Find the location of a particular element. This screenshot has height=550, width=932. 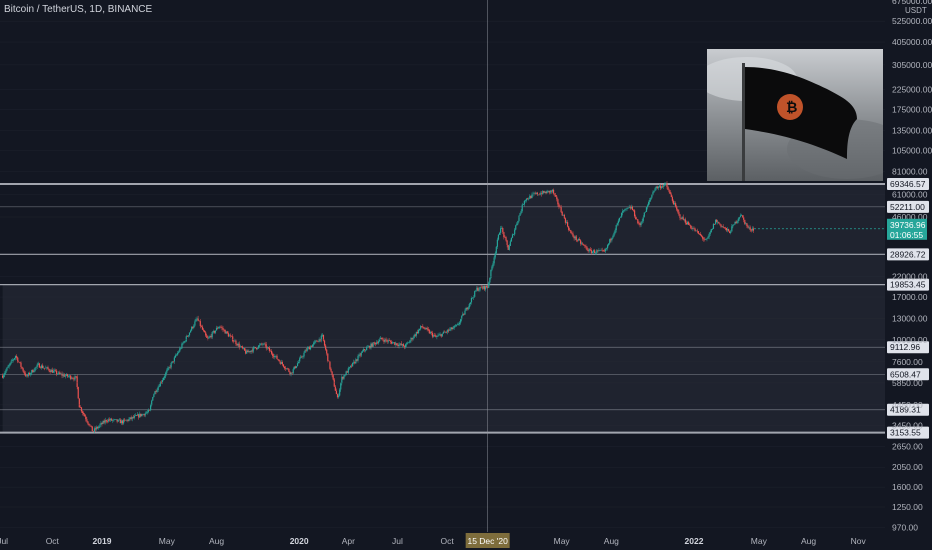

price-tick-top: 675000.00 is located at coordinates (912, 3).